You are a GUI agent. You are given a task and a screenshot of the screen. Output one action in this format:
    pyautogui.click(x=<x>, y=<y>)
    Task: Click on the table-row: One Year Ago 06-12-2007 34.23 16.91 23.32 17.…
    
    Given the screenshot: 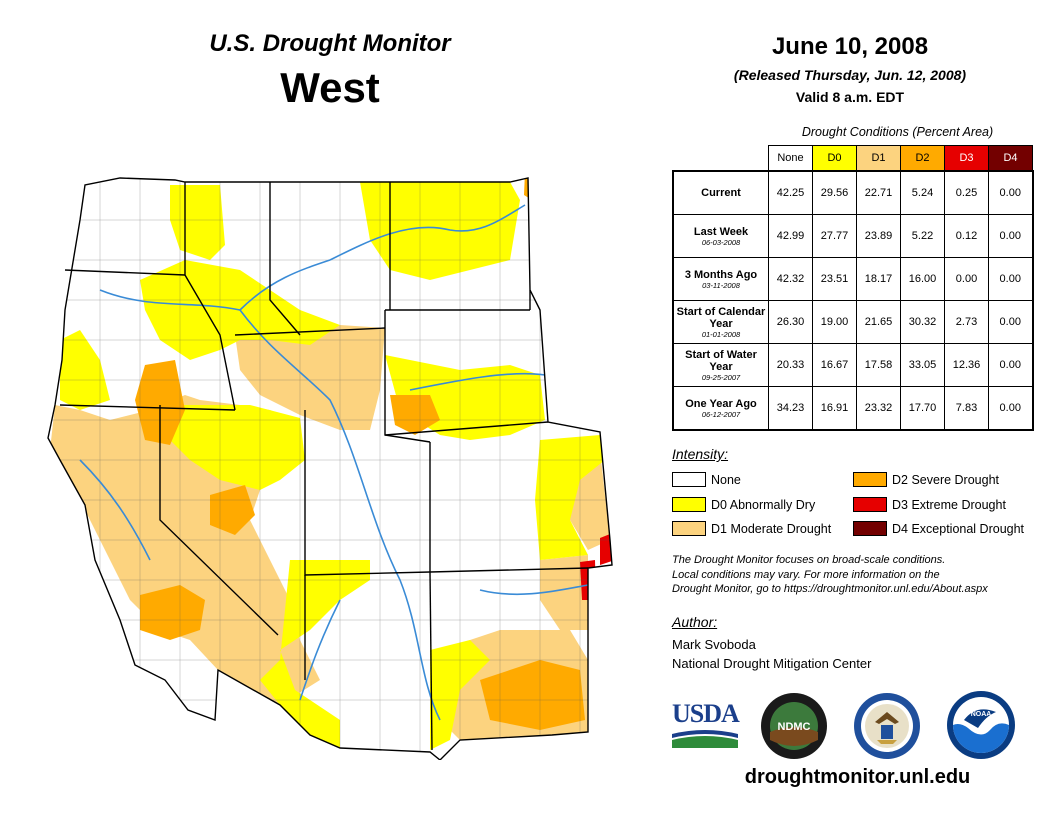 What is the action you would take?
    pyautogui.click(x=853, y=408)
    